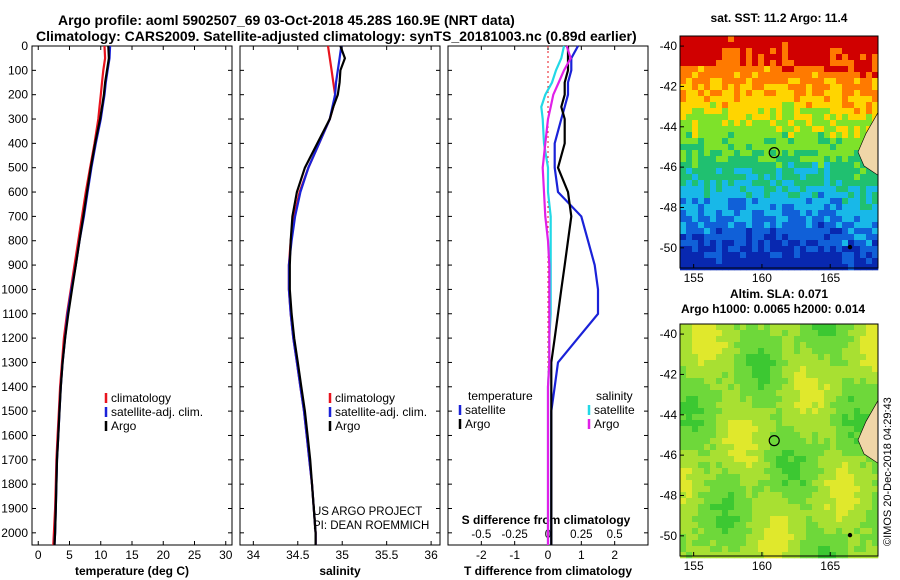 The image size is (900, 580). I want to click on y-tick-label: 1800, so click(14, 484).